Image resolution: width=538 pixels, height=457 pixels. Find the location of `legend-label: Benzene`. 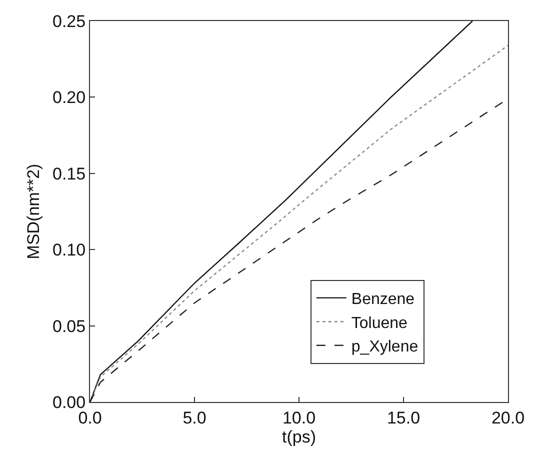

legend-label: Benzene is located at coordinates (383, 299).